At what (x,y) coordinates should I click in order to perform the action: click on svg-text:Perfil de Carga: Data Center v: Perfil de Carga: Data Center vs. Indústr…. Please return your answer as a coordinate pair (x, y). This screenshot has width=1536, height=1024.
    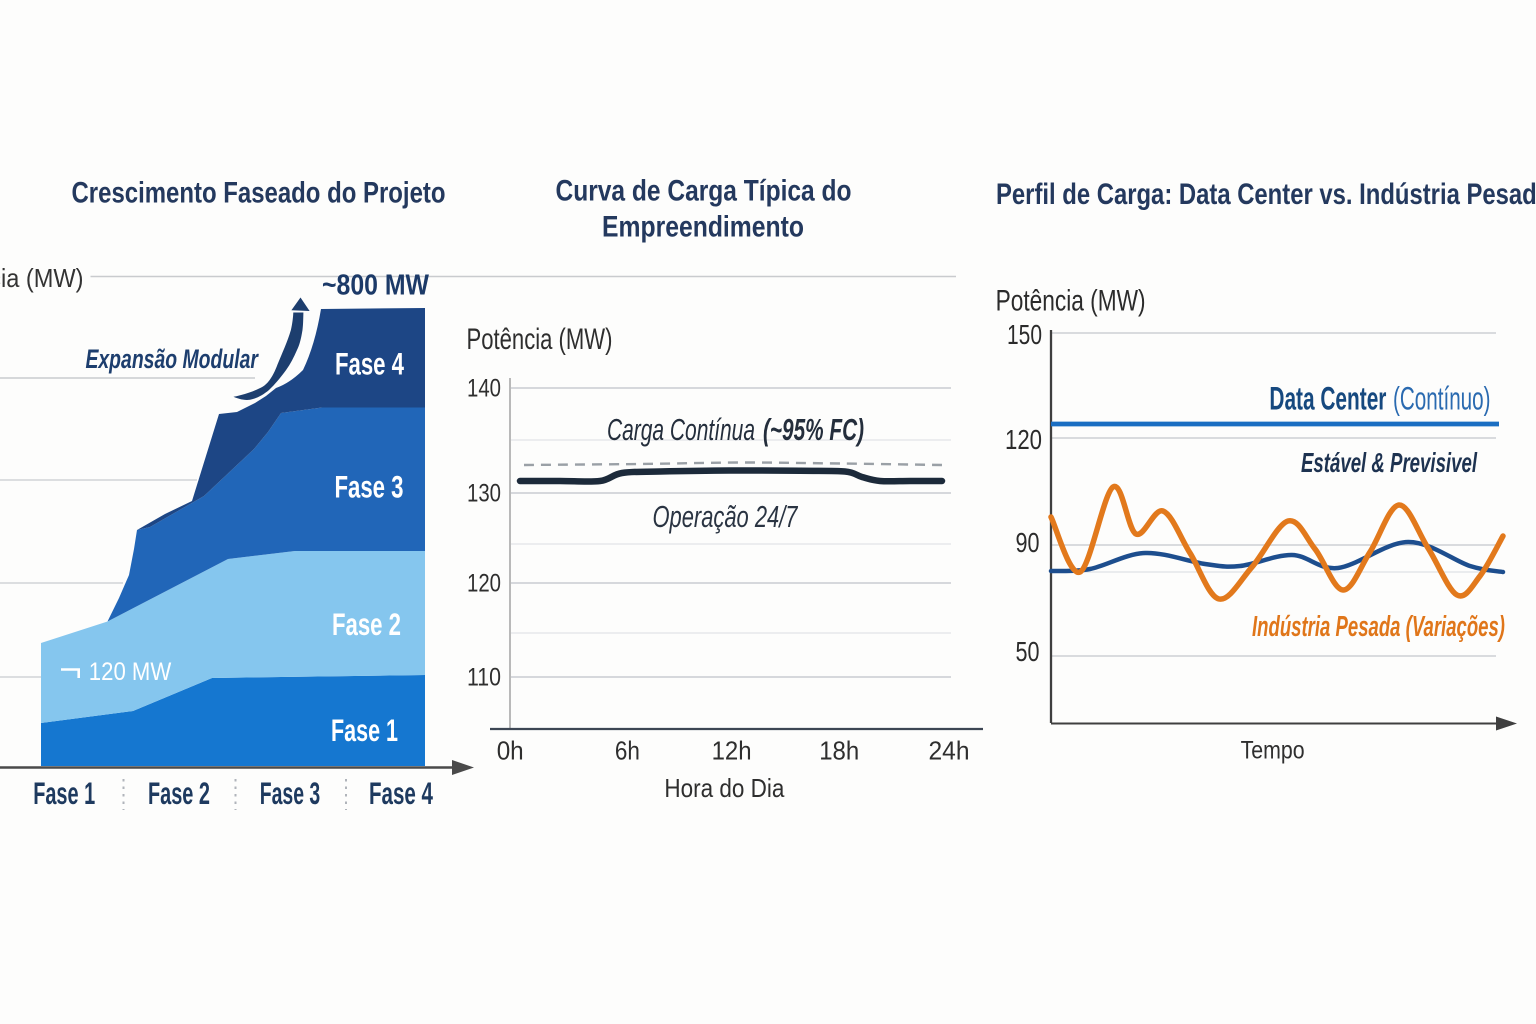
    Looking at the image, I should click on (1266, 194).